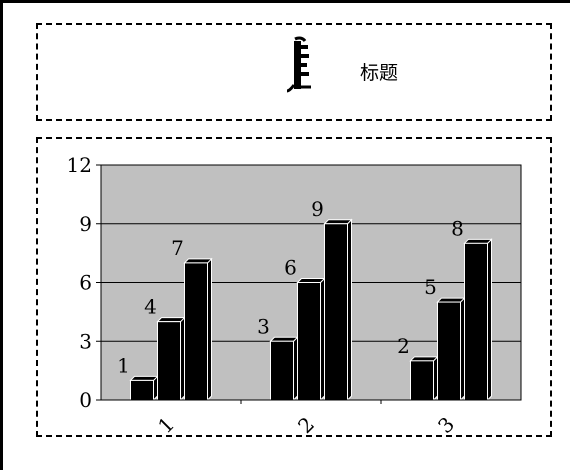  What do you see at coordinates (85, 400) in the screenshot?
I see `y-tick-label: 0` at bounding box center [85, 400].